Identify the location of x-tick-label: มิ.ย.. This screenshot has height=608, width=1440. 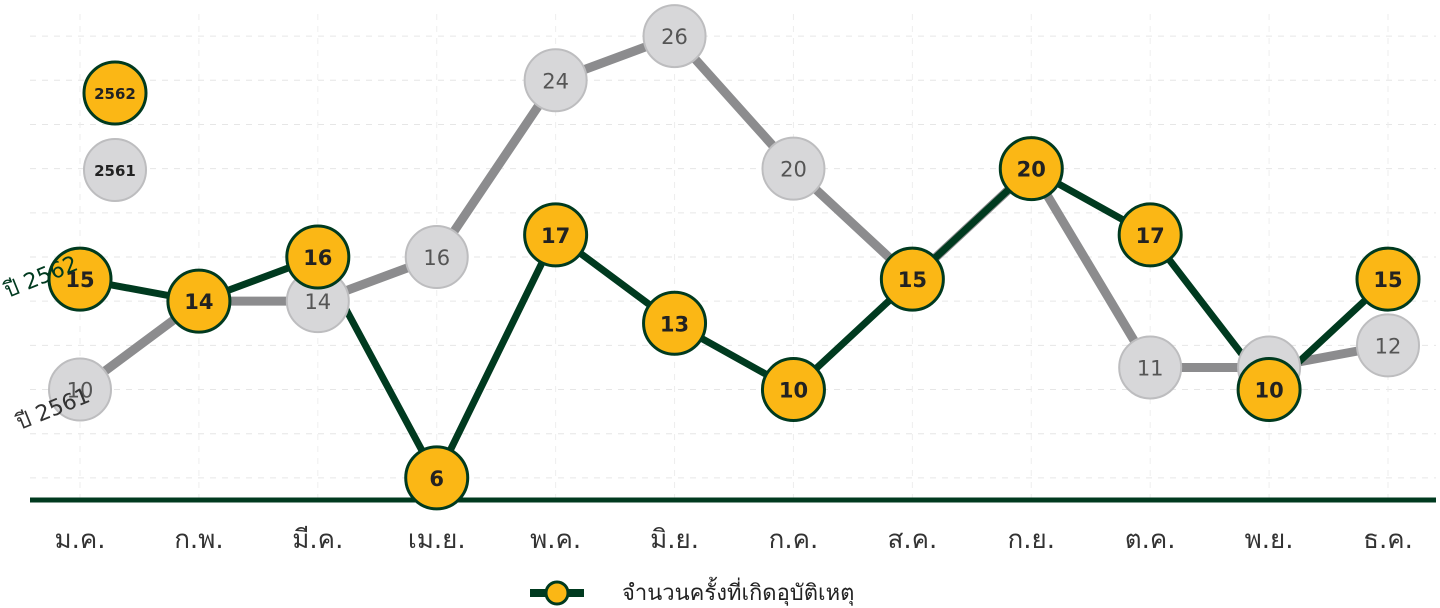
(674, 540).